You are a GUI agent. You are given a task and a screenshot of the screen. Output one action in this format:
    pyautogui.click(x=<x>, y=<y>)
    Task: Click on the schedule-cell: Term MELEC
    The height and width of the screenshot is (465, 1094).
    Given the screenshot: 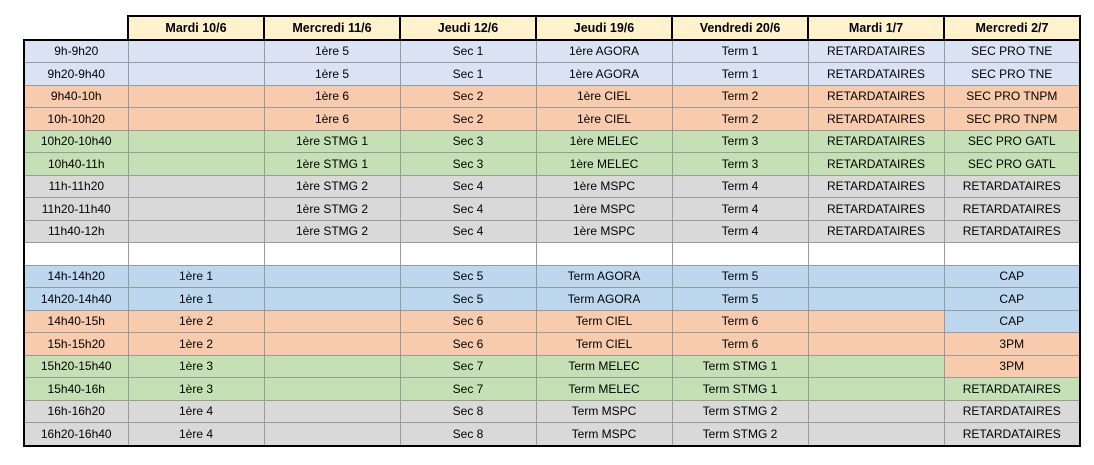 What is the action you would take?
    pyautogui.click(x=604, y=366)
    